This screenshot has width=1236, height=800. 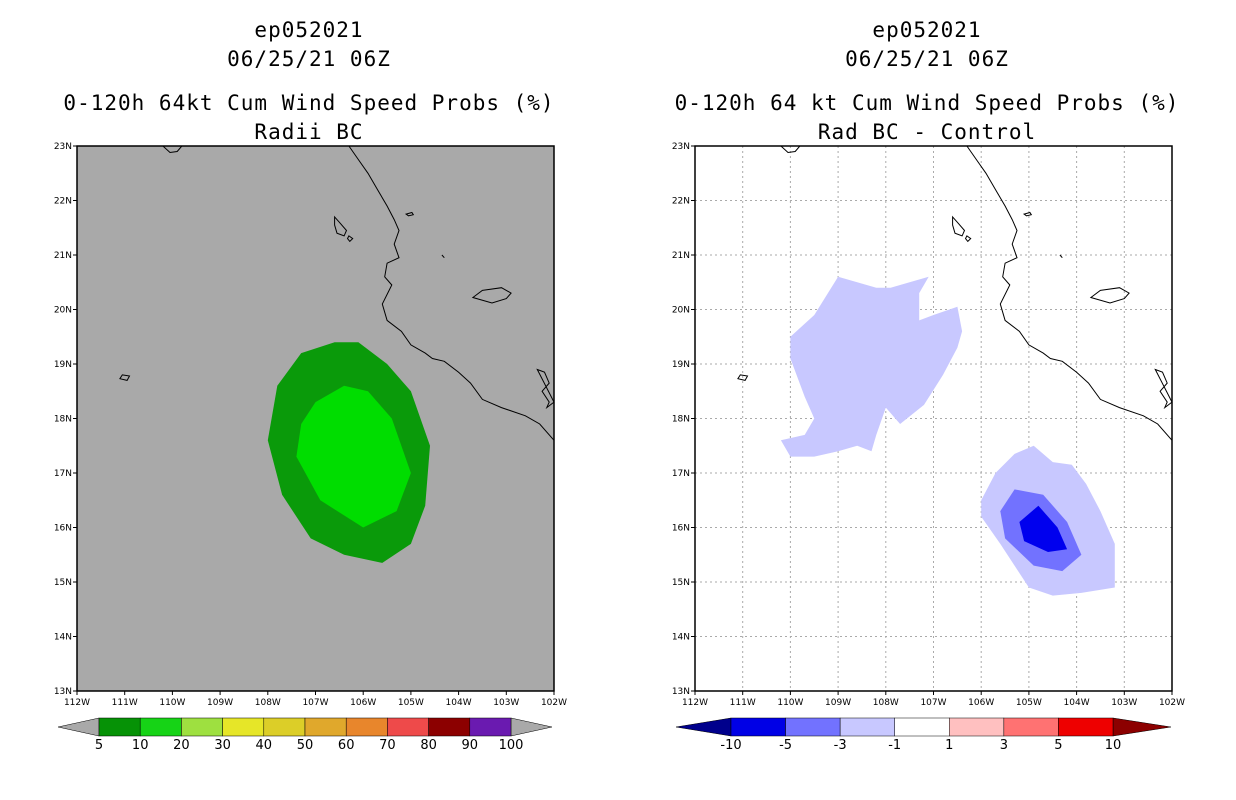 What do you see at coordinates (309, 103) in the screenshot?
I see `chart-title: 0-120h 64kt Cum Wind Speed Probs (%)` at bounding box center [309, 103].